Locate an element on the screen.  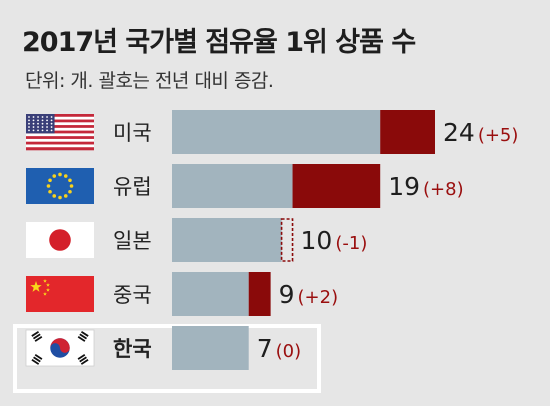
us-flag-icon is located at coordinates (60, 132).